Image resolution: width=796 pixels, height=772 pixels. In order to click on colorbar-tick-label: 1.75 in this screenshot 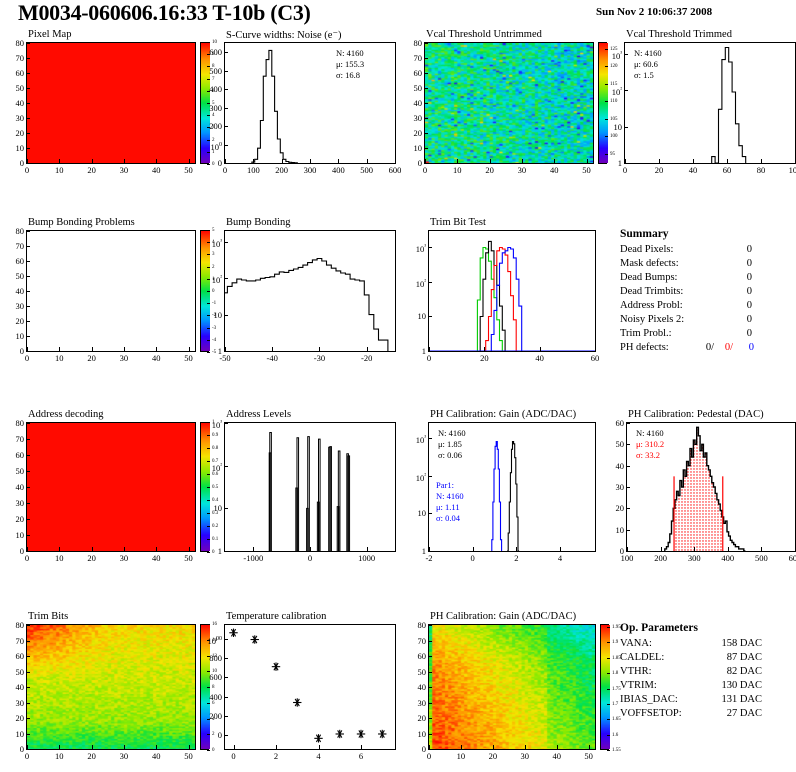, I will do `click(616, 689)`.